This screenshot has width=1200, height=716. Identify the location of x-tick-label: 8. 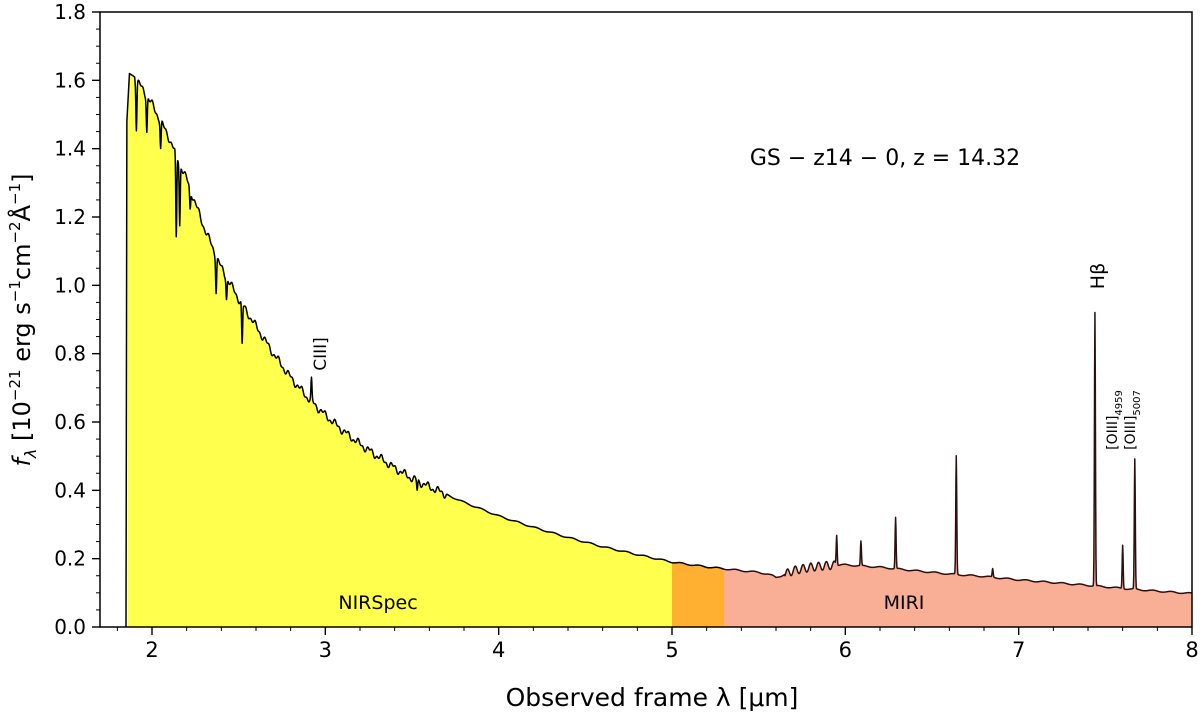
(1191, 650).